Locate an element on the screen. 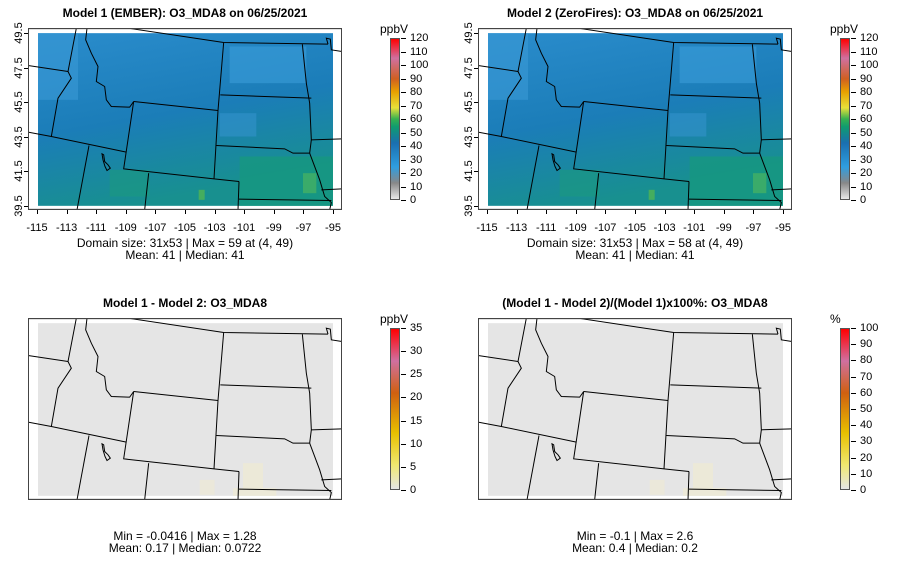 The height and width of the screenshot is (579, 900). x-axis-tick-label: -111 is located at coordinates (96, 228).